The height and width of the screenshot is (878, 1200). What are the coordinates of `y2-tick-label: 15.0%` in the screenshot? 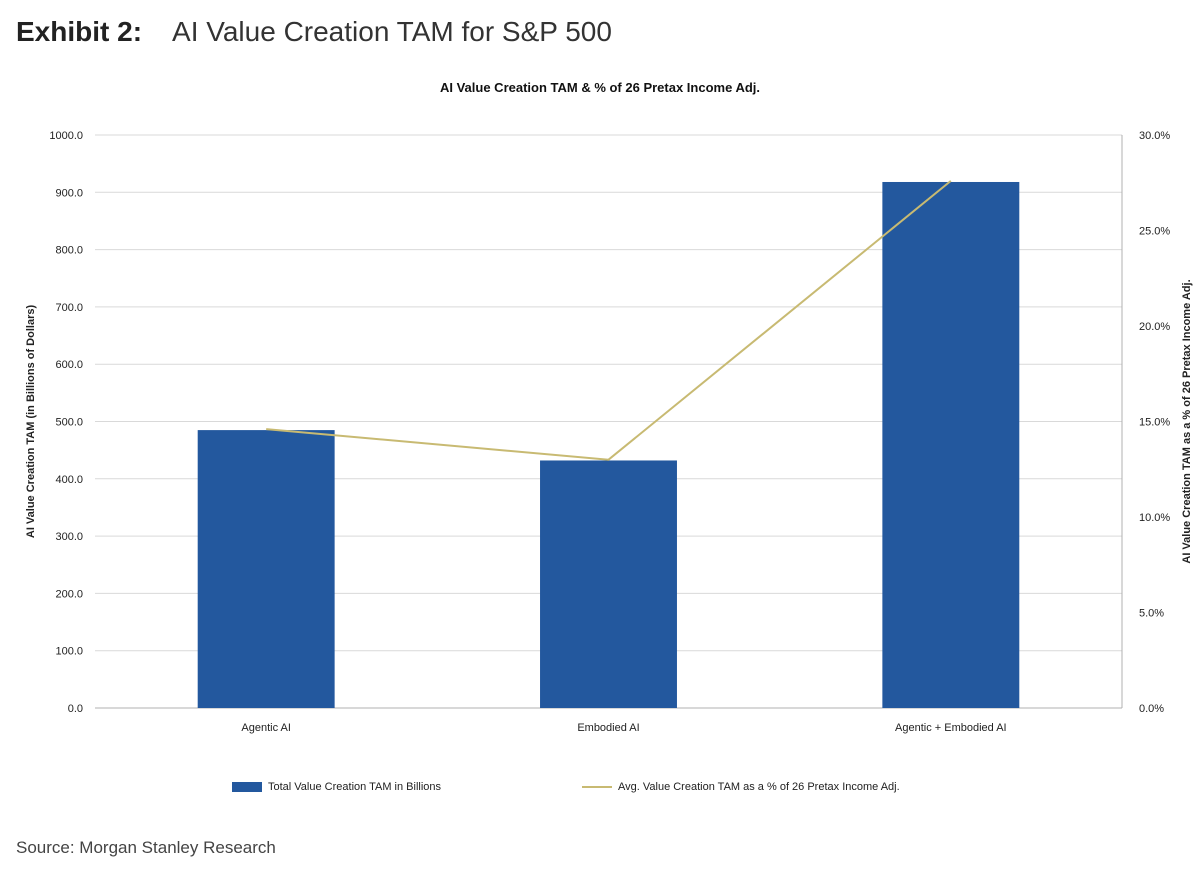 It's located at (1154, 423).